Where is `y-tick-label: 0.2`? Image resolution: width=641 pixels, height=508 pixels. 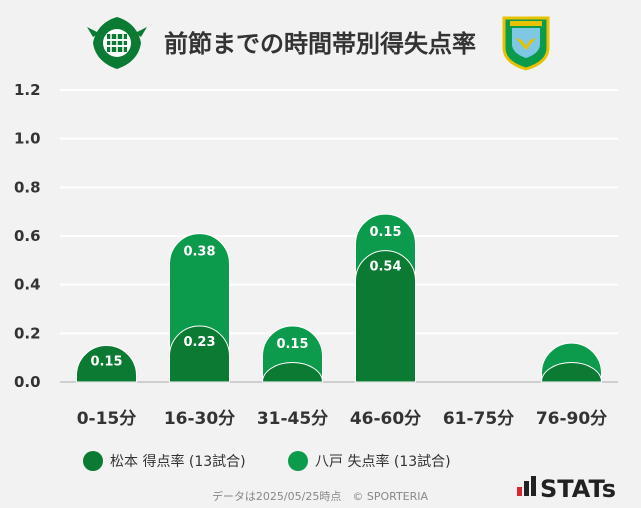
y-tick-label: 0.2 is located at coordinates (27, 333).